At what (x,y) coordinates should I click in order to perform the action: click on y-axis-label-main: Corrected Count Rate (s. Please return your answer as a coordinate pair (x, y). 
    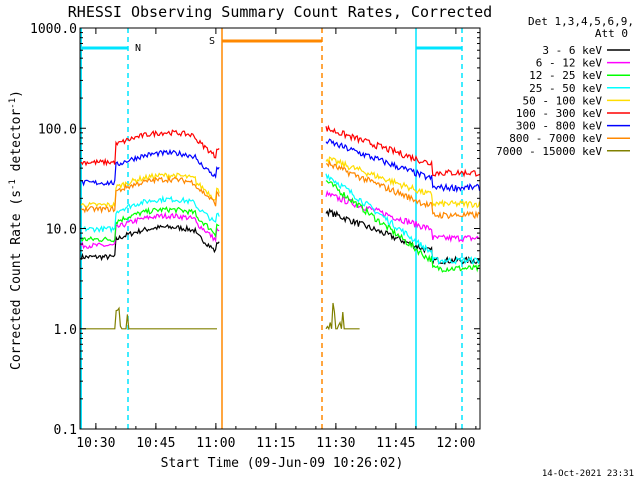
    Looking at the image, I should click on (16, 280).